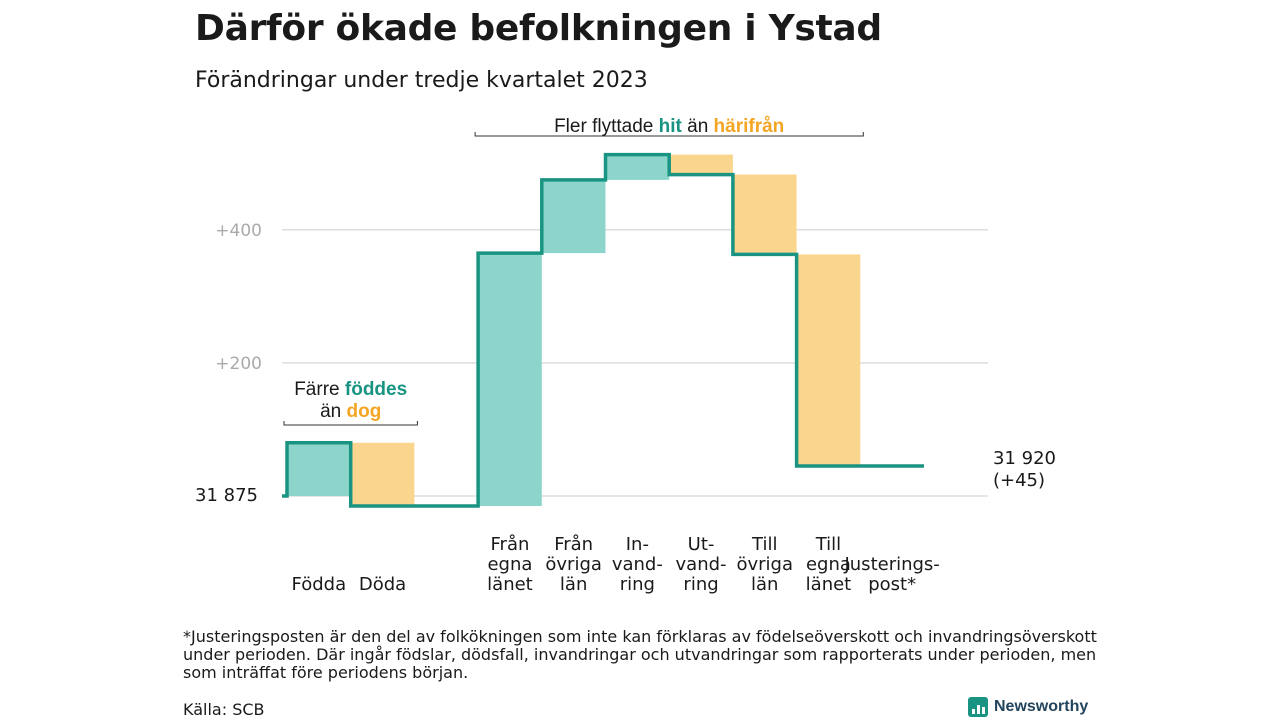 Image resolution: width=1280 pixels, height=720 pixels. What do you see at coordinates (1019, 480) in the screenshot?
I see `end-change-label: (+45)` at bounding box center [1019, 480].